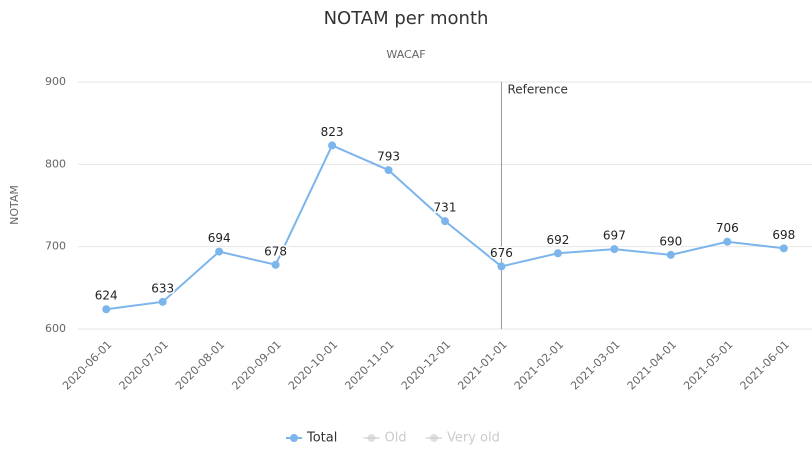 This screenshot has width=812, height=450. Describe the element at coordinates (557, 240) in the screenshot. I see `data-label: 692` at that location.